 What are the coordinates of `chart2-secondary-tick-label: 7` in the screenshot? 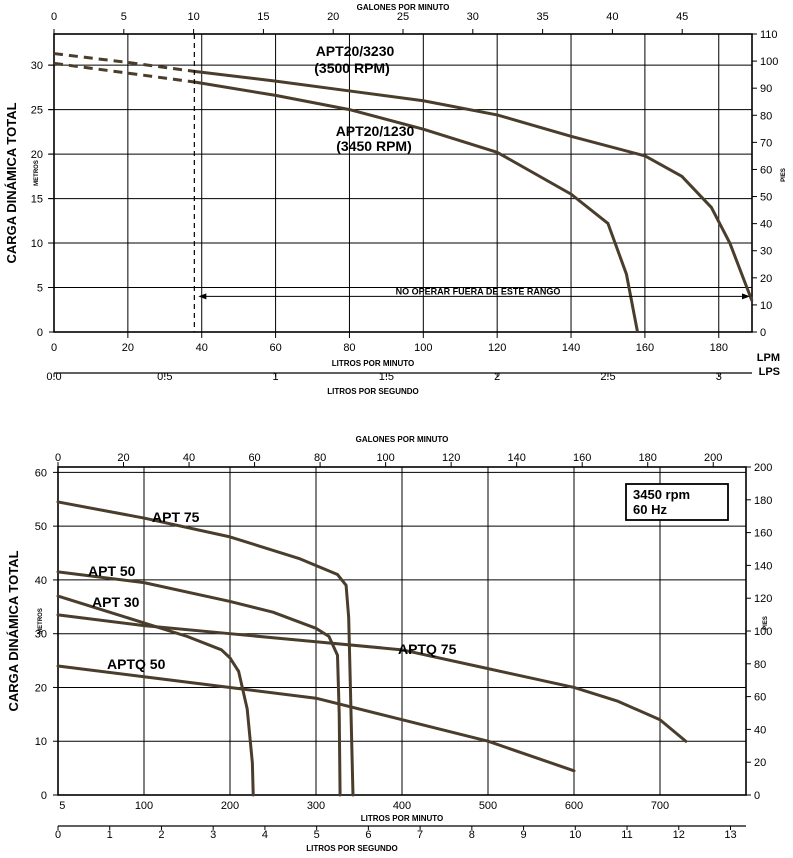 It's located at (420, 835).